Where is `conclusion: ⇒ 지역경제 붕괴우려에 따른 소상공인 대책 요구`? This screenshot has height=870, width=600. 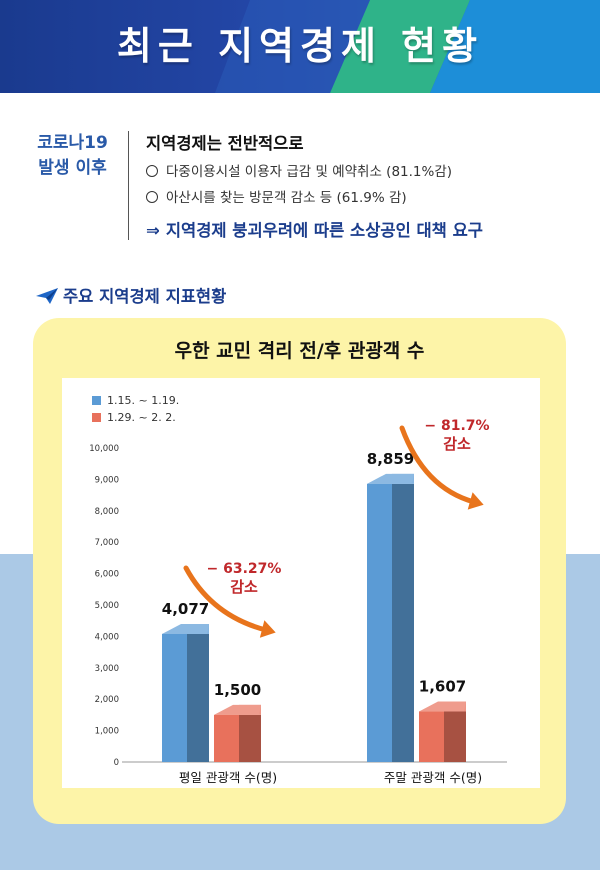 conclusion: ⇒ 지역경제 붕괴우려에 따른 소상공인 대책 요구 is located at coordinates (314, 229).